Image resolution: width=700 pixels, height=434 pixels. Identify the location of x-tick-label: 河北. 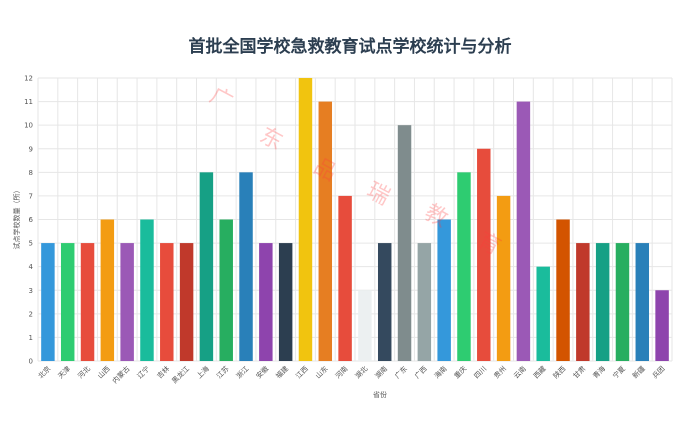
(84, 373).